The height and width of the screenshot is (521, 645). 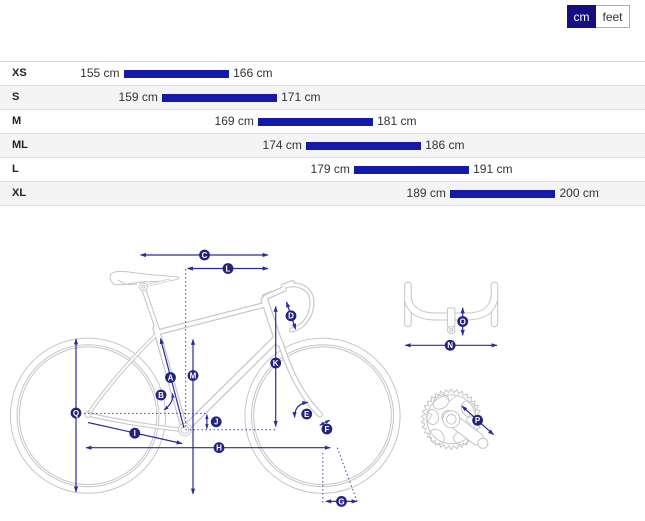 What do you see at coordinates (205, 255) in the screenshot?
I see `svg-text: C` at bounding box center [205, 255].